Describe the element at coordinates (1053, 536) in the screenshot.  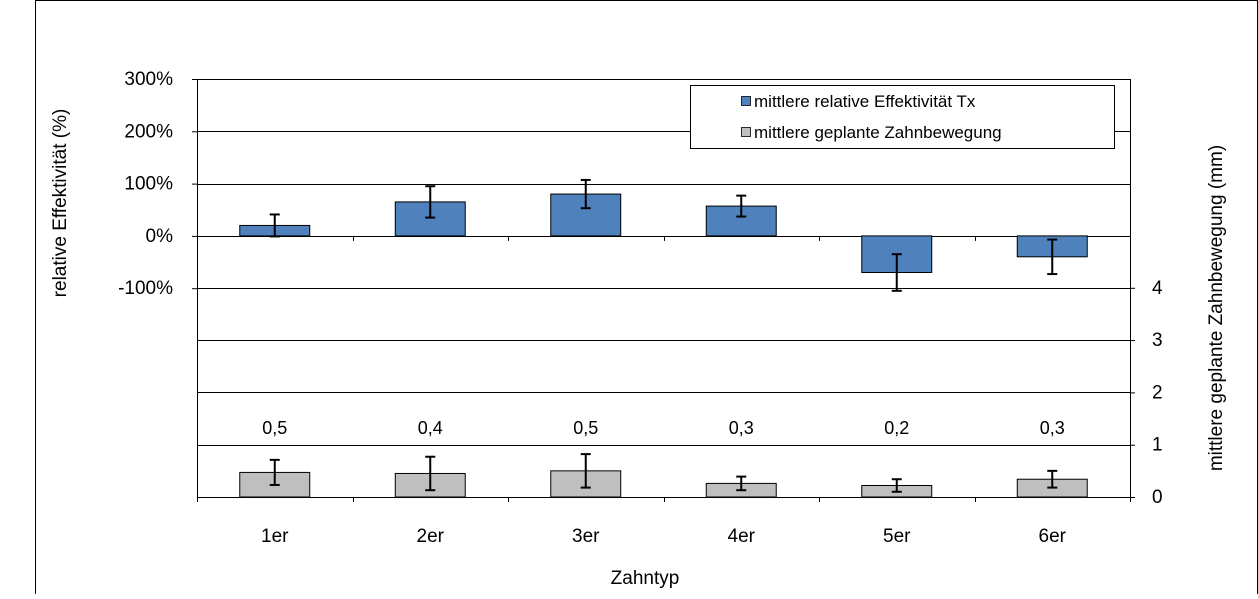
I see `x-tick-label: 6er` at that location.